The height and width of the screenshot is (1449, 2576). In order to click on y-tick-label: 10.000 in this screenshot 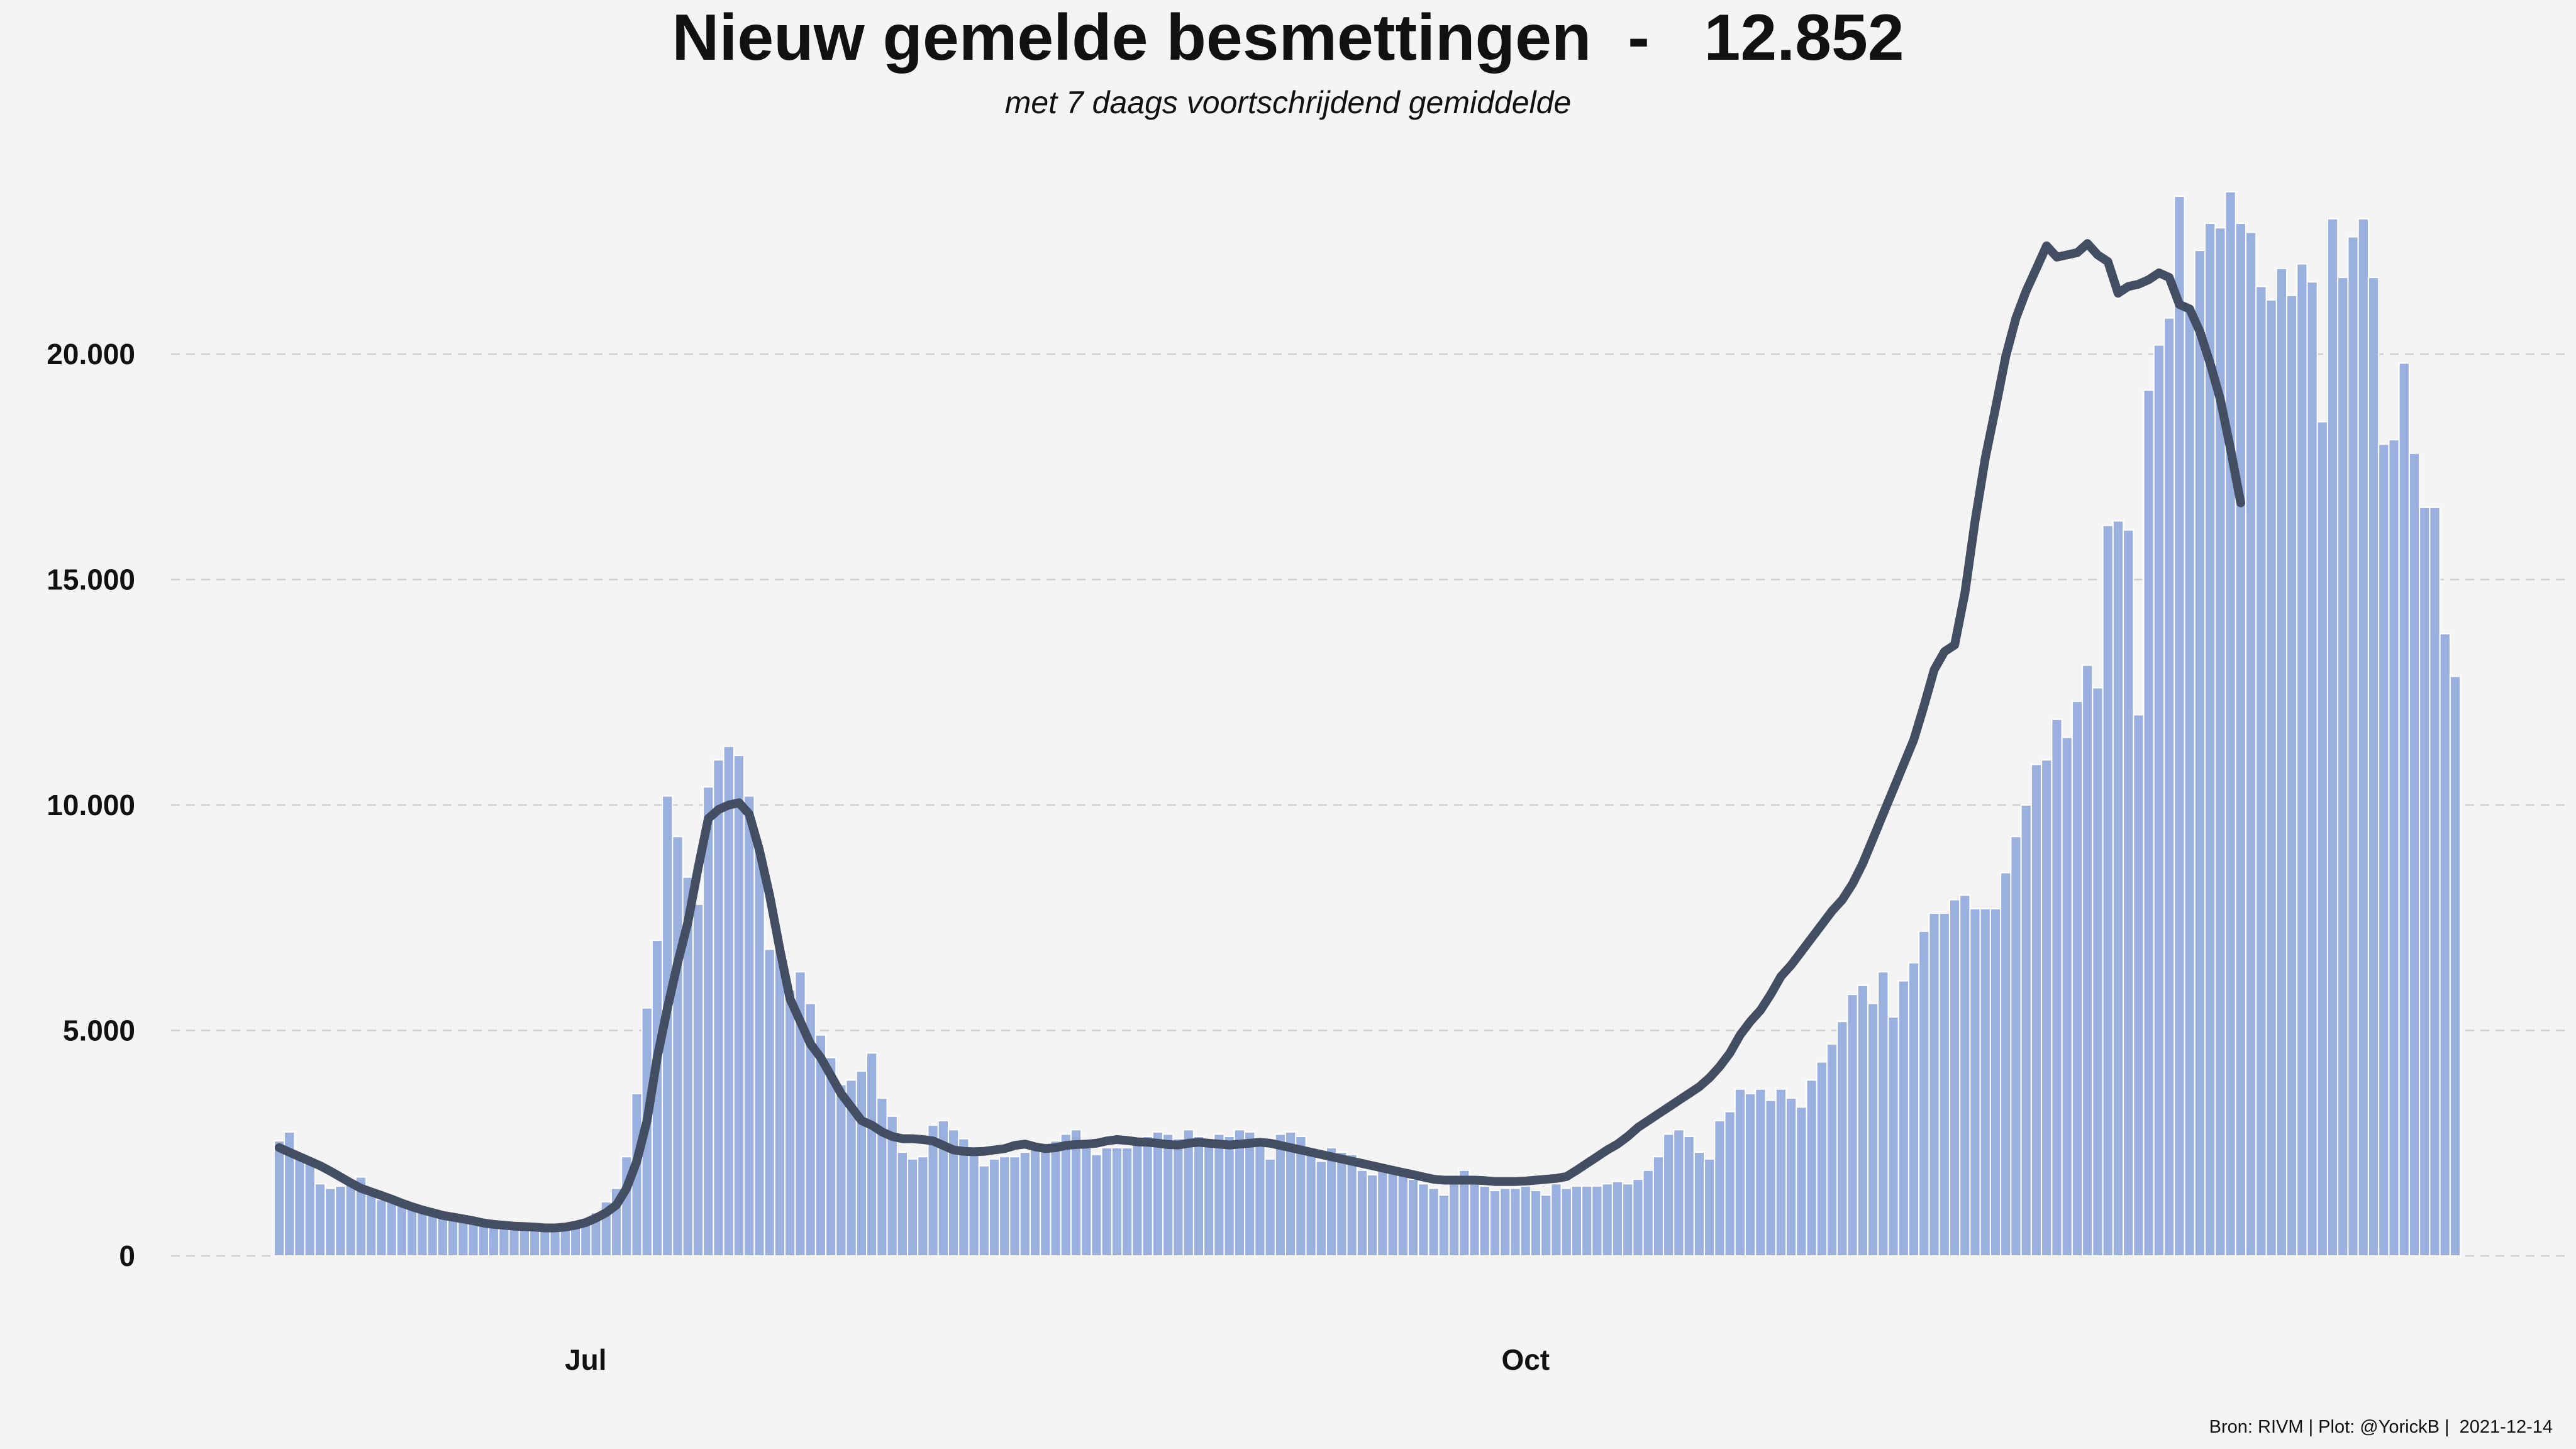, I will do `click(91, 805)`.